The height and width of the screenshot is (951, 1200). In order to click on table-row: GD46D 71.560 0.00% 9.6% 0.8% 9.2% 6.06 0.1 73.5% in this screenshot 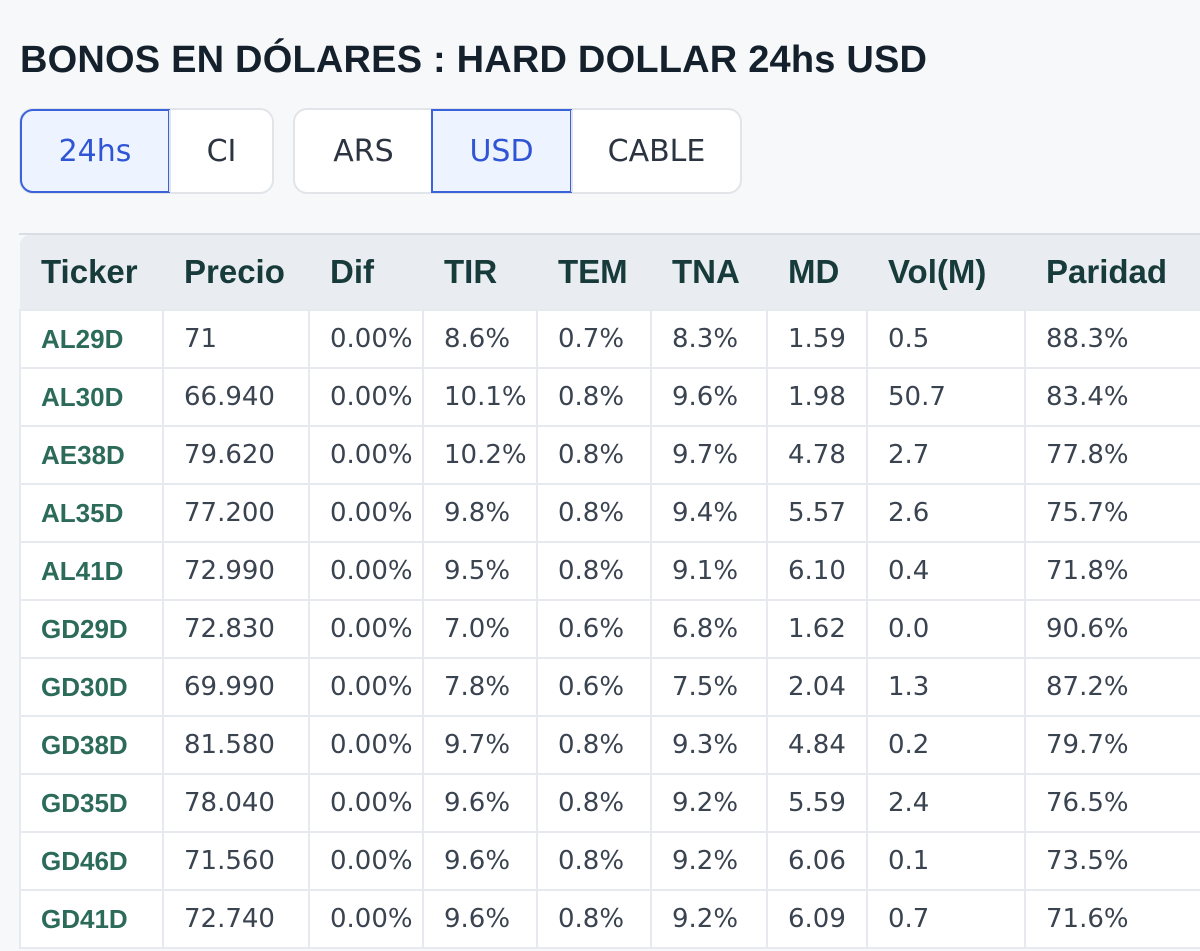, I will do `click(609, 861)`.